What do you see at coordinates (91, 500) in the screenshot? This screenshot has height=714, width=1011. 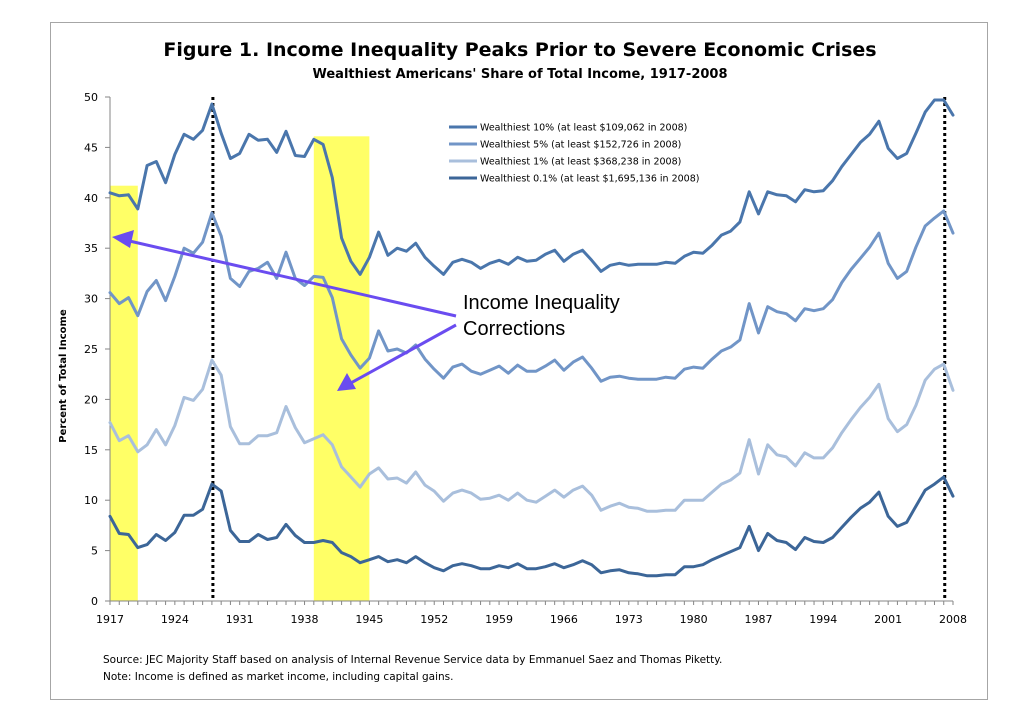 I see `y-tick-label: 10` at bounding box center [91, 500].